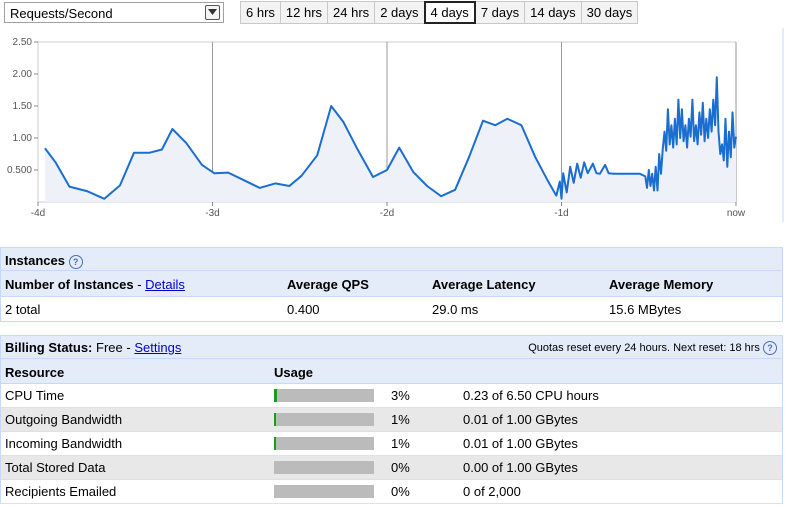 The width and height of the screenshot is (789, 509). I want to click on instances-title: Instances ?, so click(44, 261).